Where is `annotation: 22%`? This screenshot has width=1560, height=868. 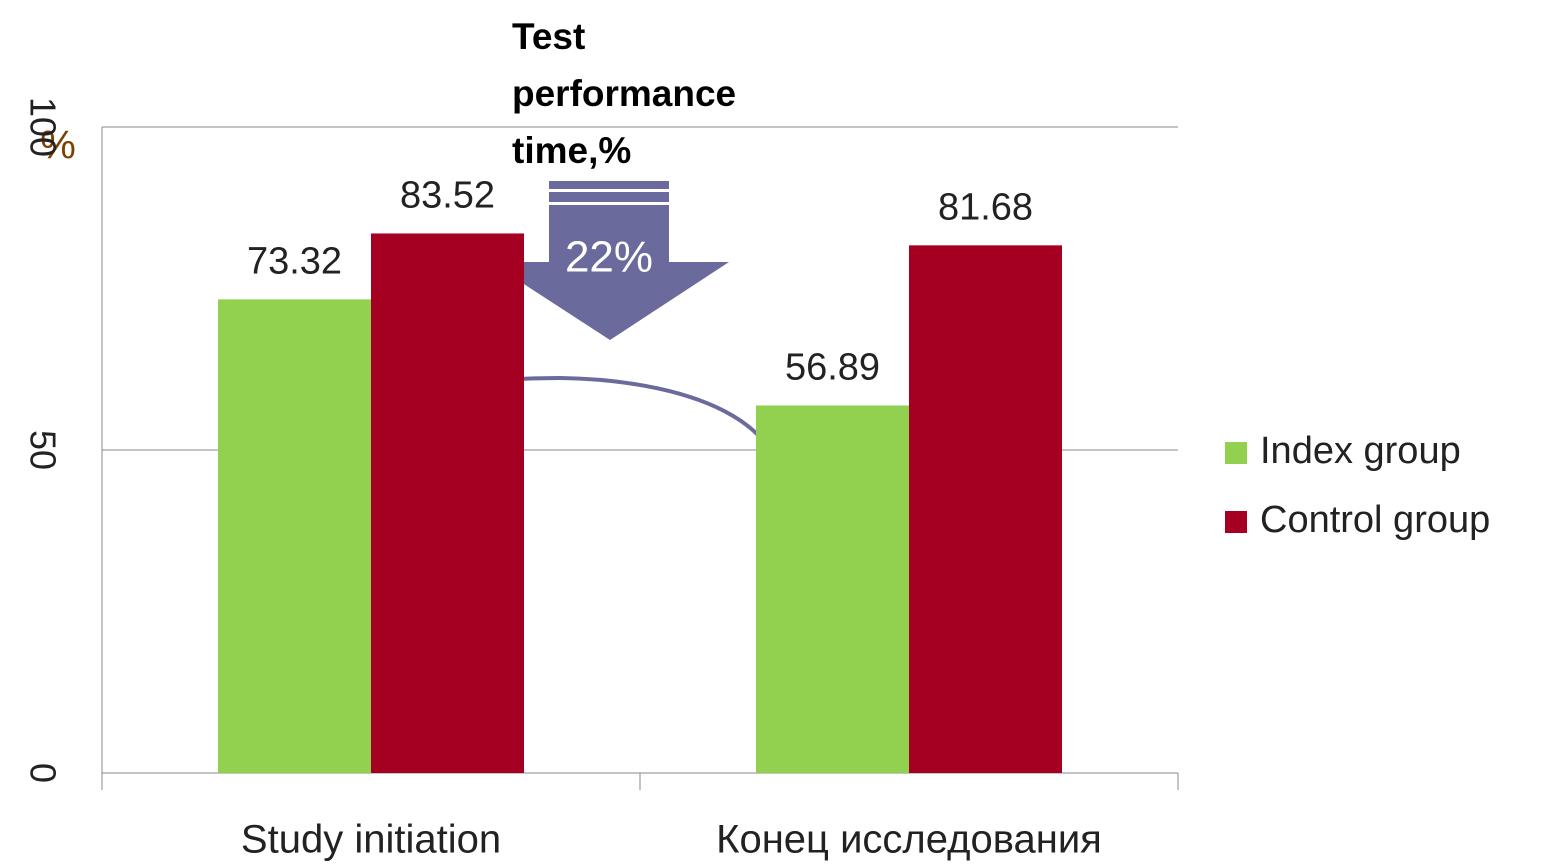 annotation: 22% is located at coordinates (609, 257).